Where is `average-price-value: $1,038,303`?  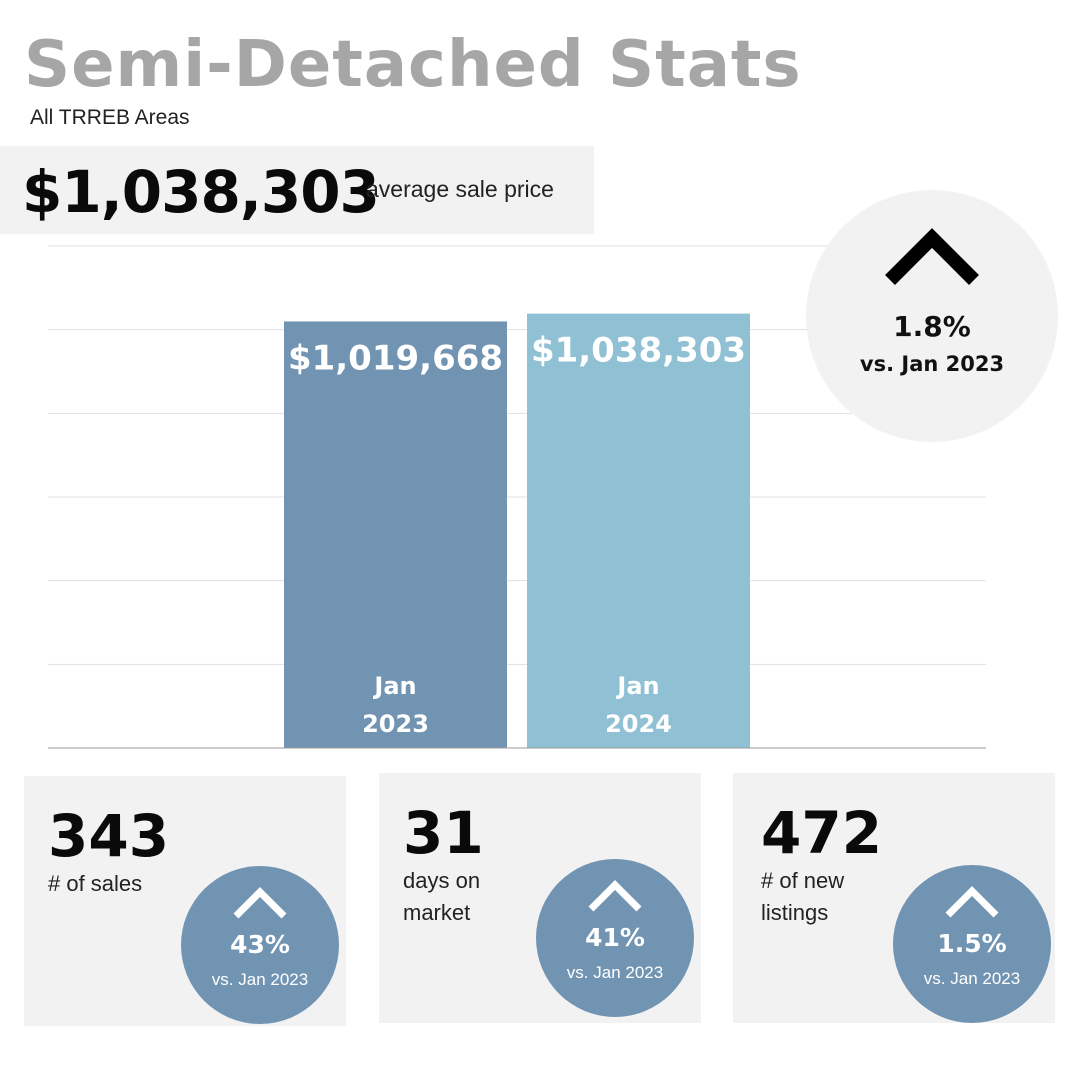
average-price-value: $1,038,303 is located at coordinates (201, 192).